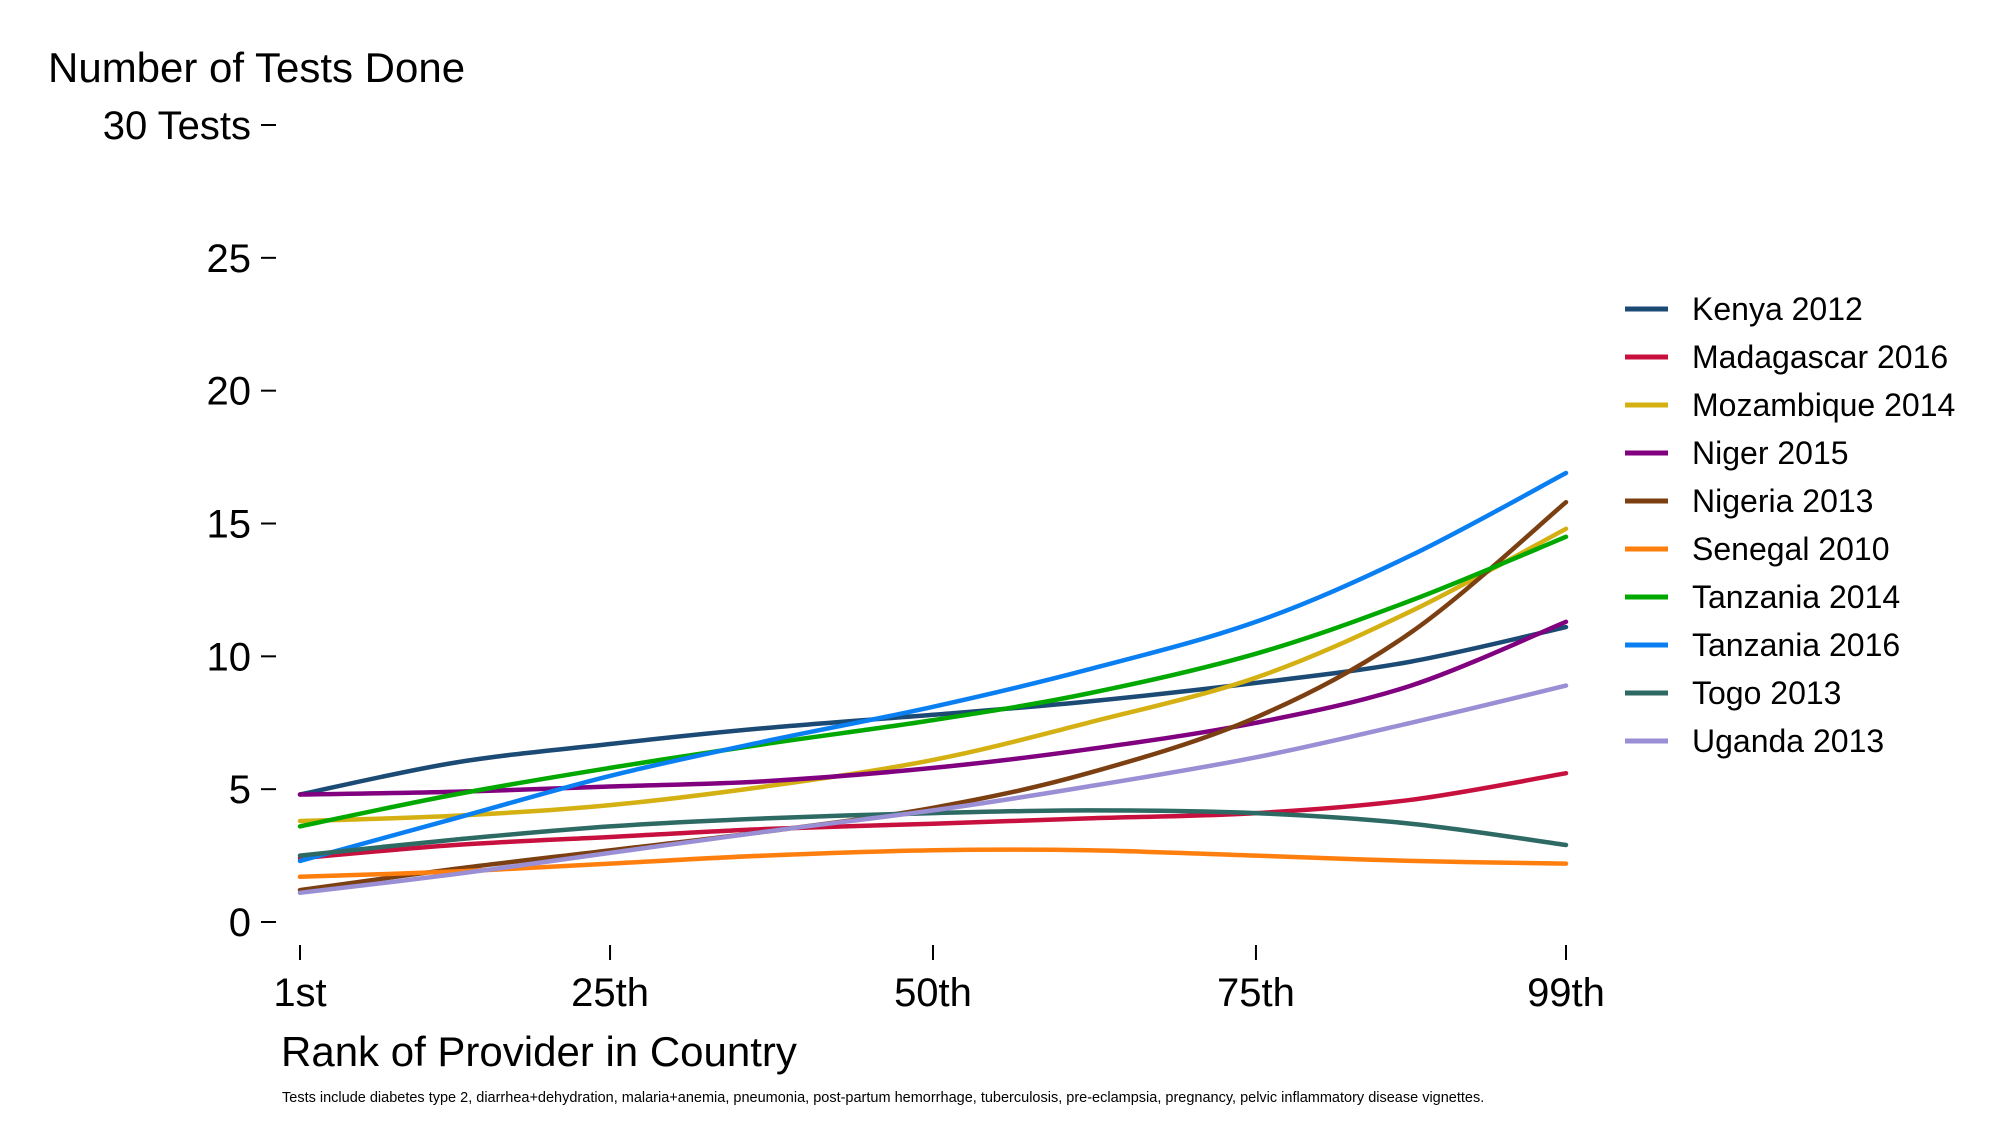  I want to click on legend-item: Niger 2015, so click(1737, 453).